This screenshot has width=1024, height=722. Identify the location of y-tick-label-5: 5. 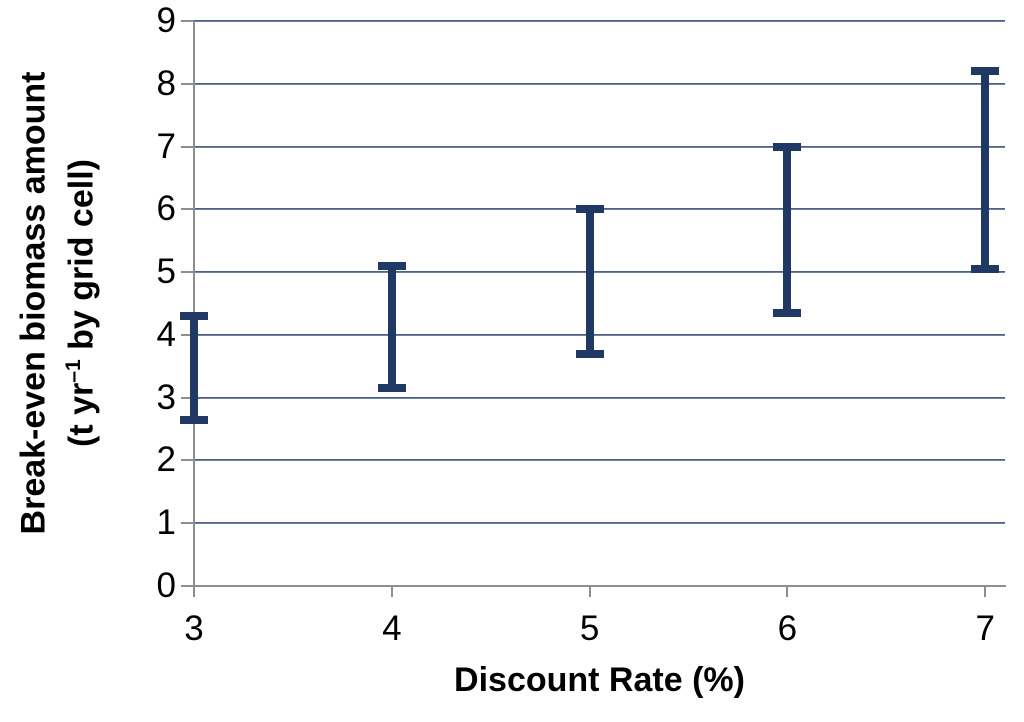
(166, 272).